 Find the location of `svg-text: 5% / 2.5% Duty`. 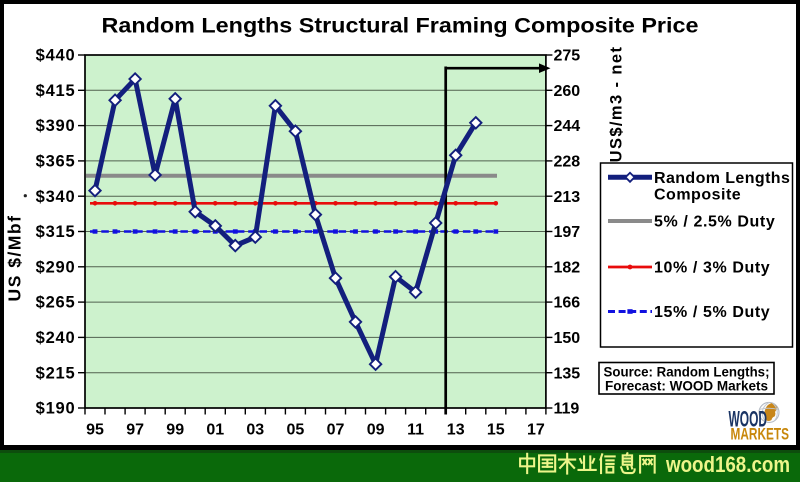

svg-text: 5% / 2.5% Duty is located at coordinates (714, 222).